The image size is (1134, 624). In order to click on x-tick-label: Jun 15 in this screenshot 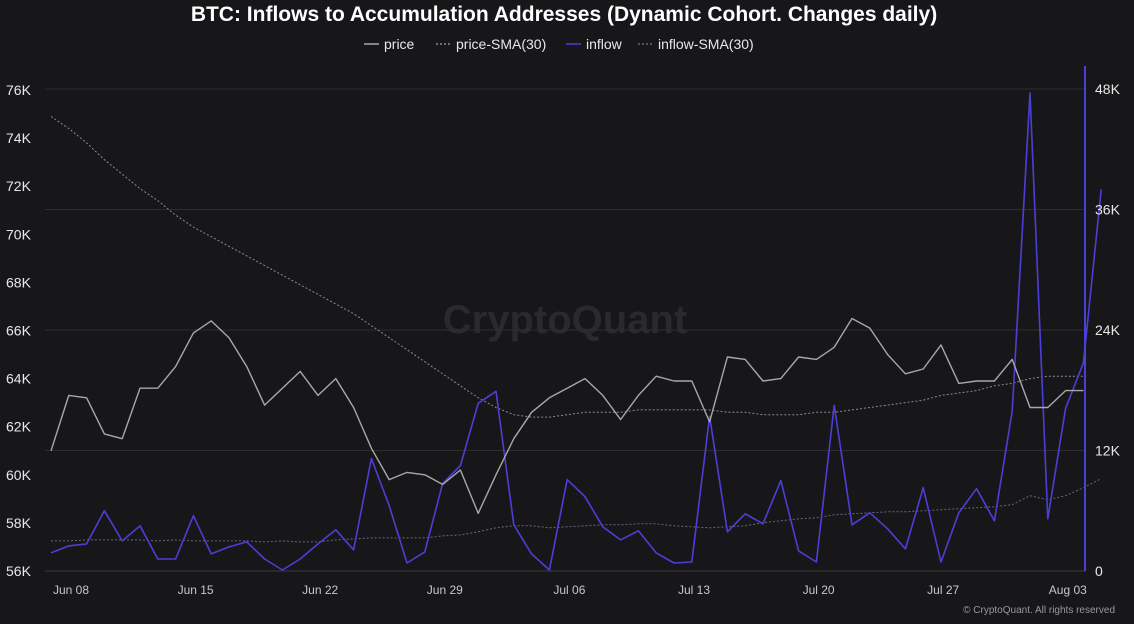, I will do `click(196, 590)`.